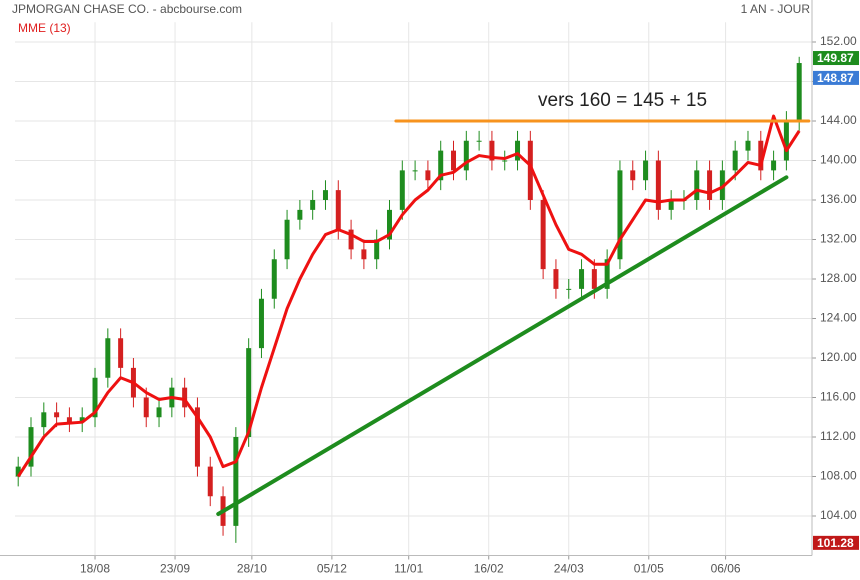 This screenshot has width=860, height=580. What do you see at coordinates (838, 397) in the screenshot?
I see `y-tick-label: 116.00` at bounding box center [838, 397].